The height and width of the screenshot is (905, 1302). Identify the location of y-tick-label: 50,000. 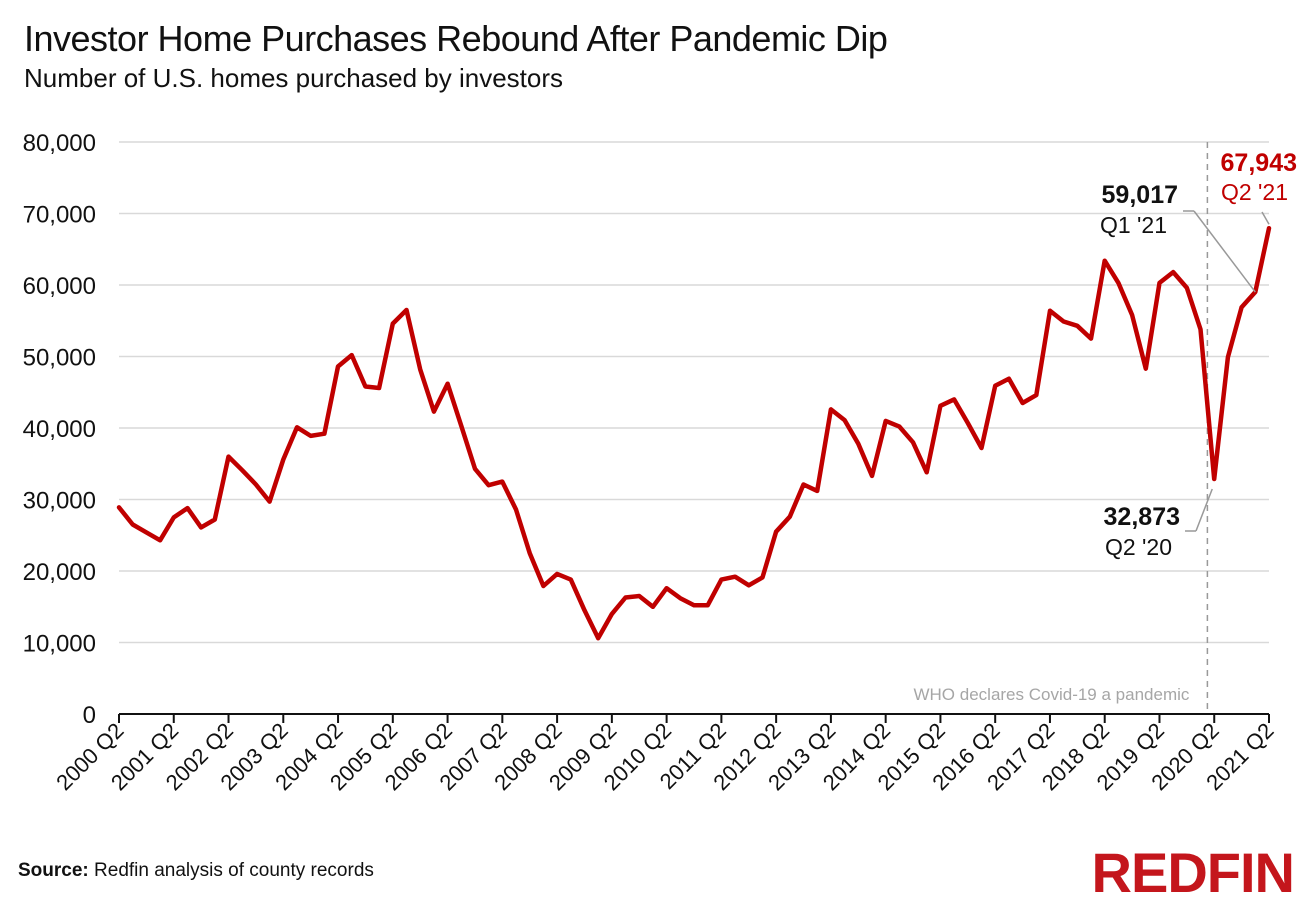
(59, 358).